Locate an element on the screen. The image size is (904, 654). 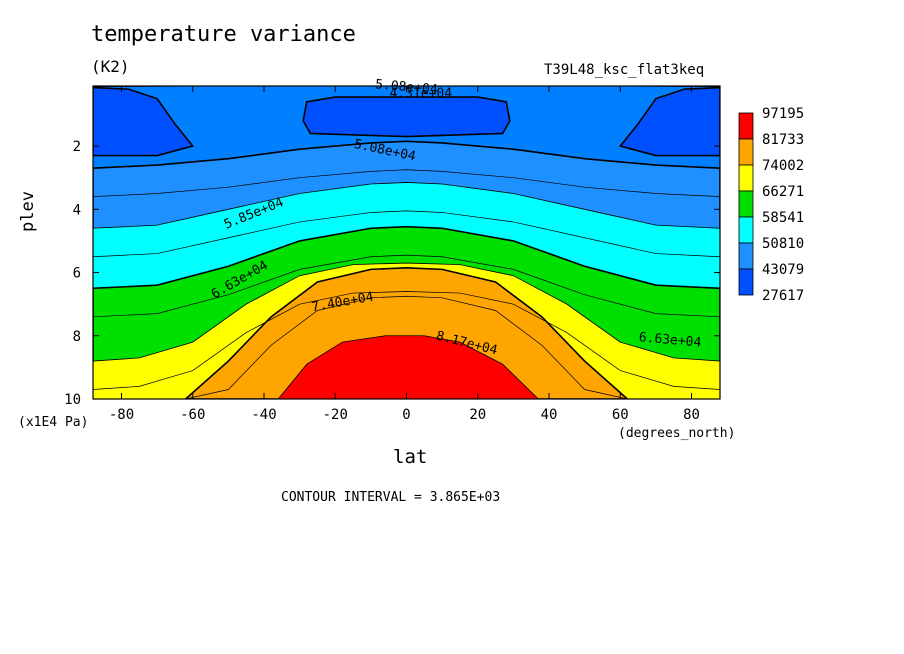
contour-label-7: 4.31e+04 is located at coordinates (420, 93).